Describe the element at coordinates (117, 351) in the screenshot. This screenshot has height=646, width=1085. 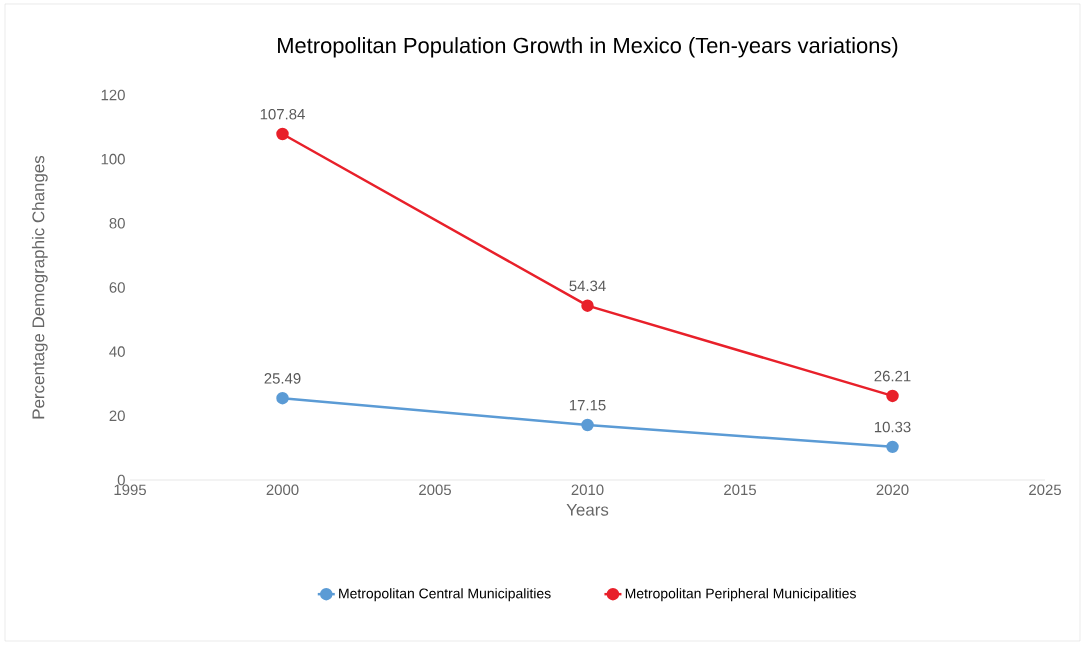
I see `y-tick-label: 40` at that location.